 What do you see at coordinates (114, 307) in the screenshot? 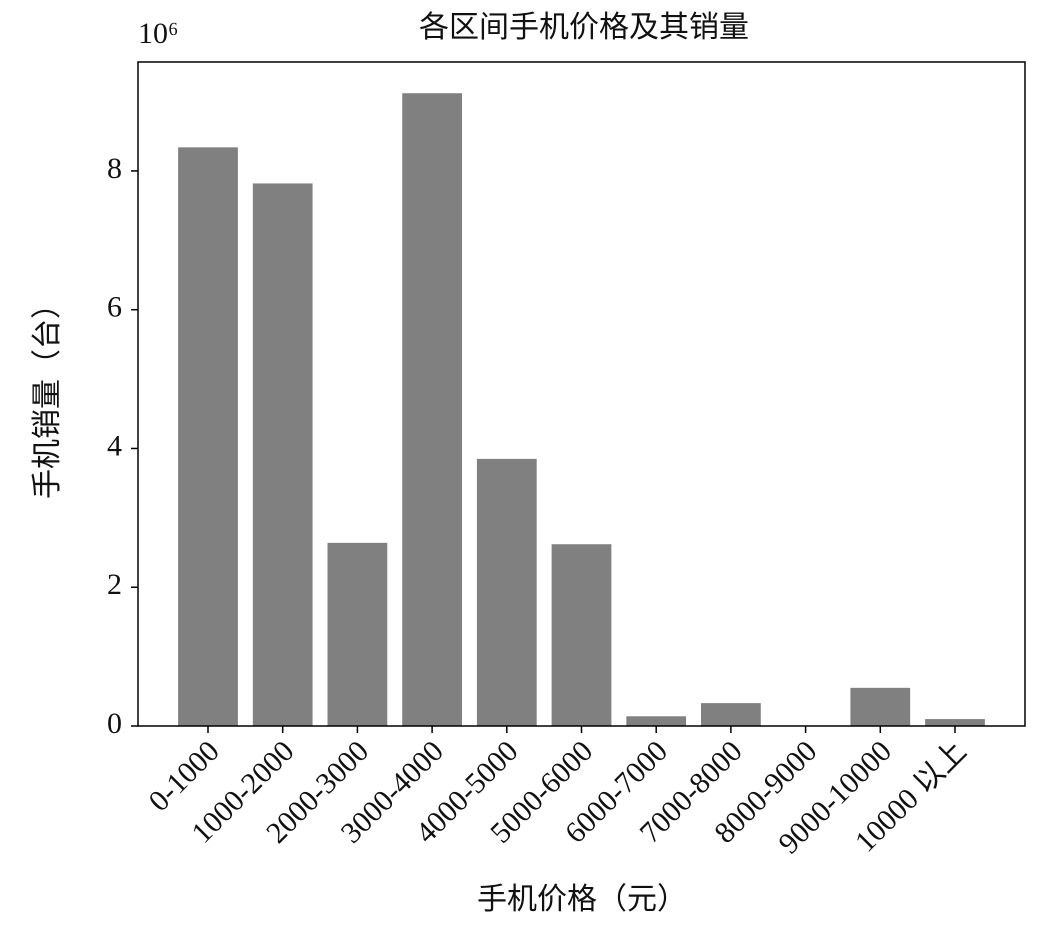
I see `y-tick-label: 6` at bounding box center [114, 307].